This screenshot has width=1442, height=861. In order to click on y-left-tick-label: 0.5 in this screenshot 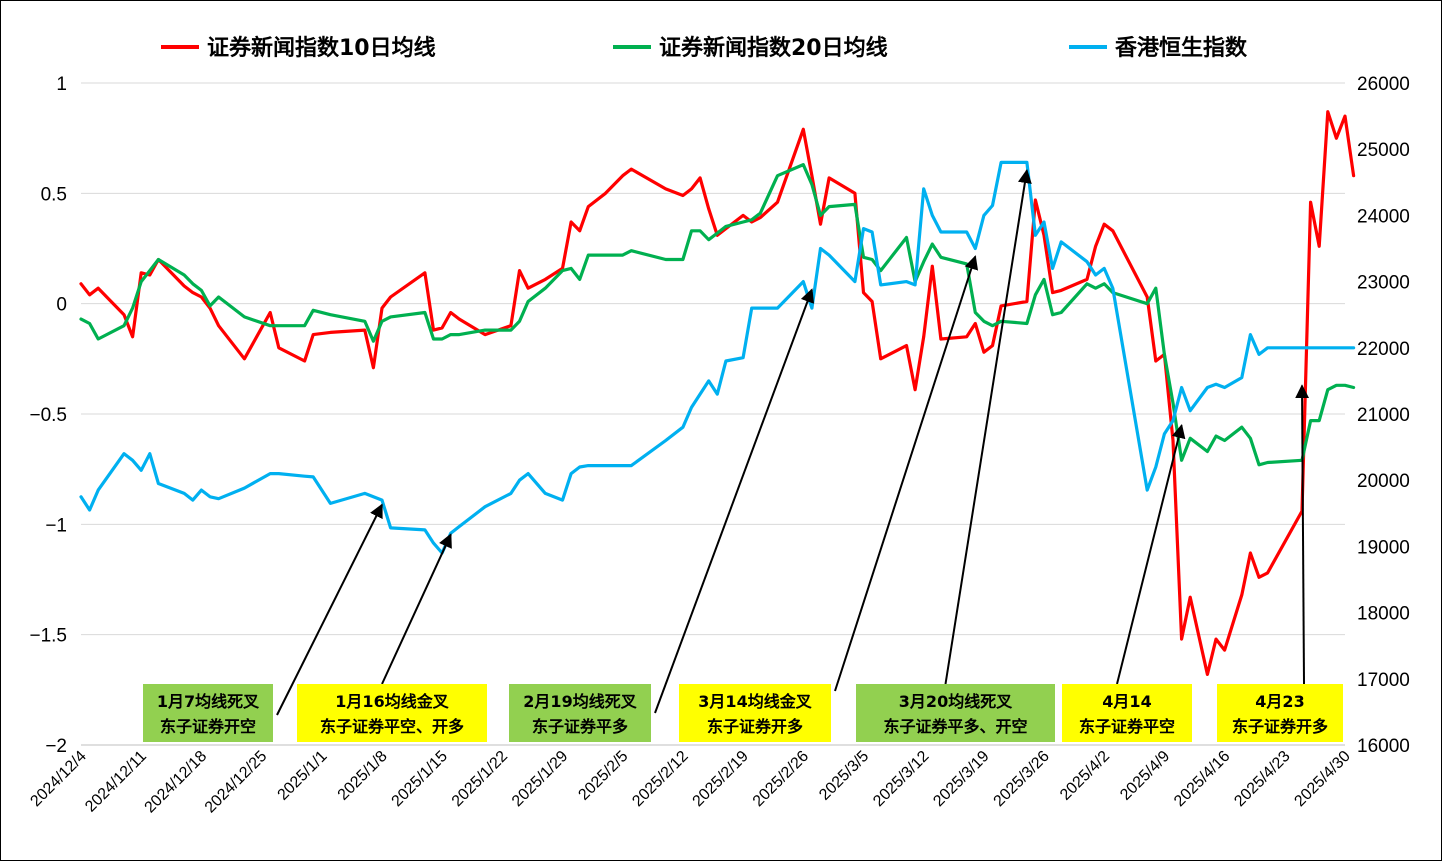, I will do `click(54, 194)`.